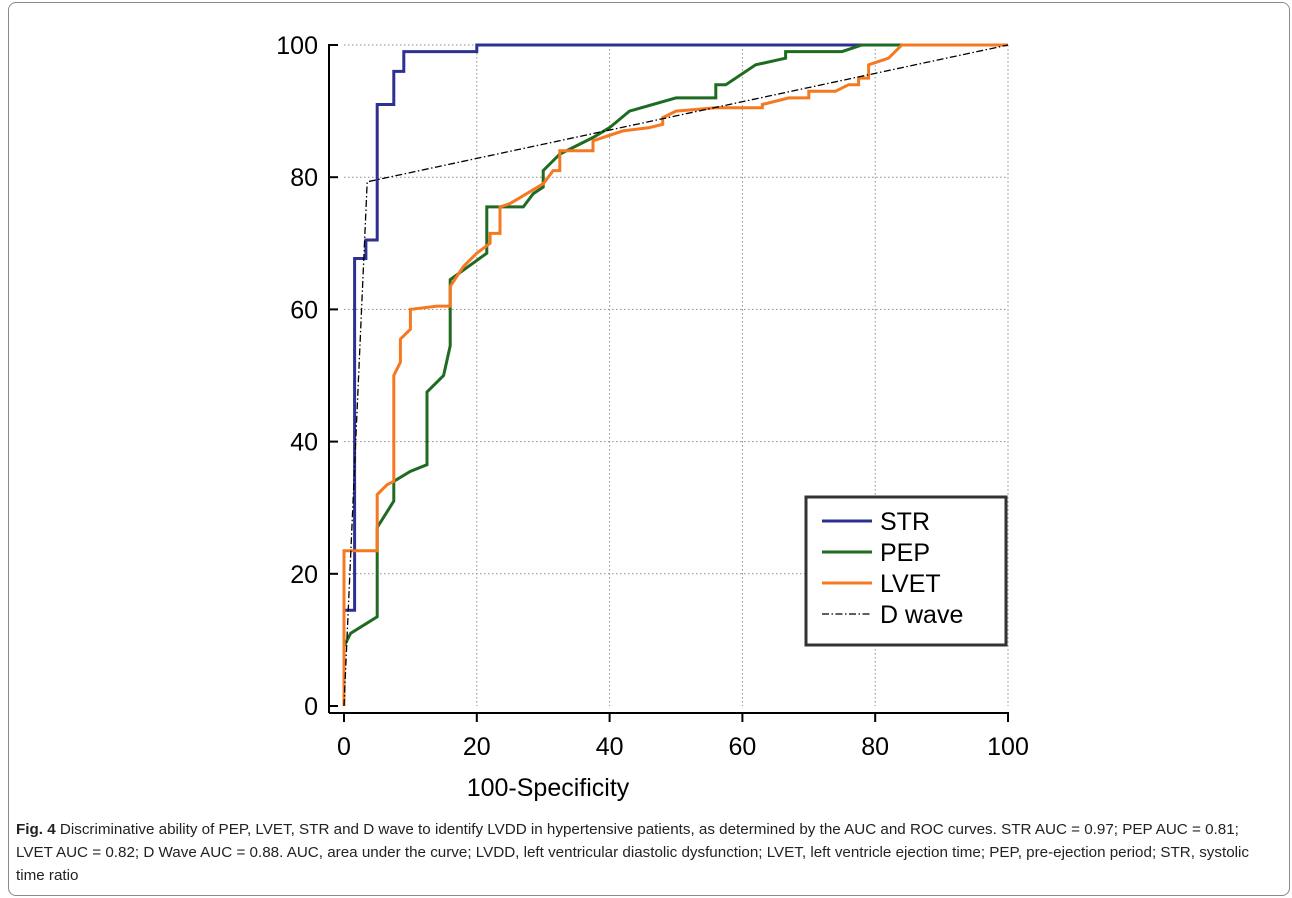  What do you see at coordinates (905, 522) in the screenshot?
I see `legend-label: STR` at bounding box center [905, 522].